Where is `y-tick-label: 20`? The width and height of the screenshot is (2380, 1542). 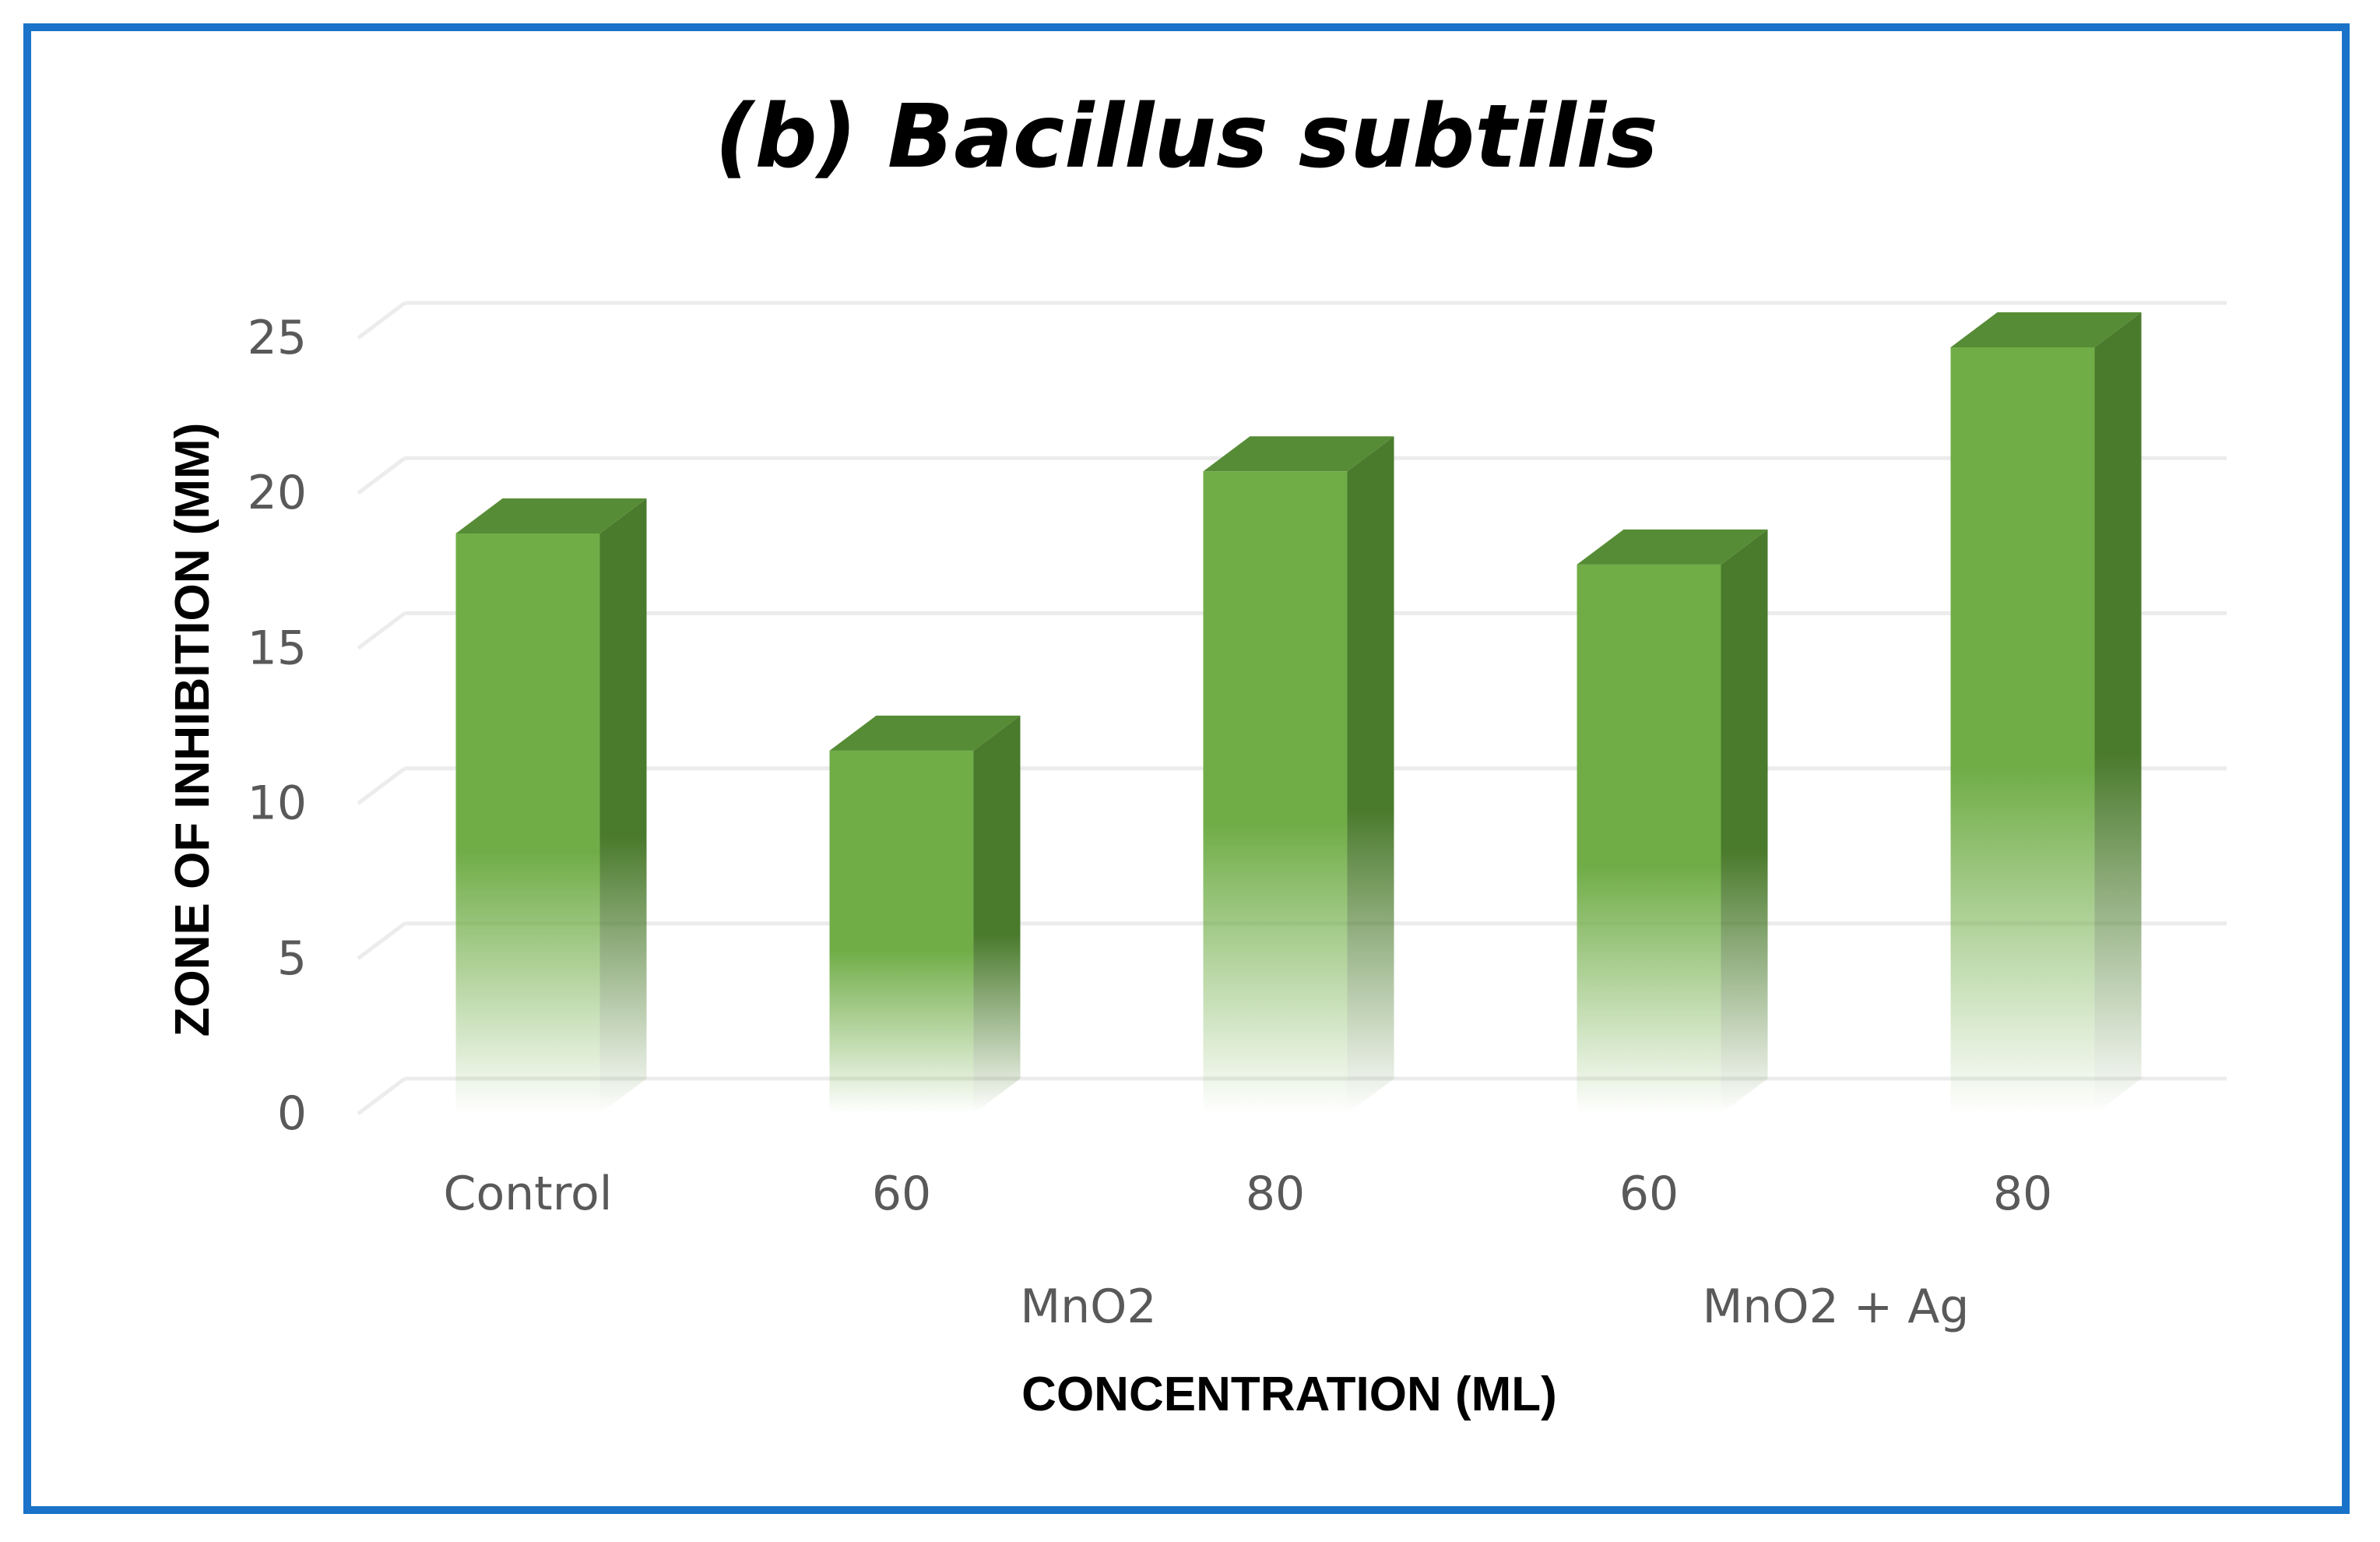
y-tick-label: 20 is located at coordinates (277, 493).